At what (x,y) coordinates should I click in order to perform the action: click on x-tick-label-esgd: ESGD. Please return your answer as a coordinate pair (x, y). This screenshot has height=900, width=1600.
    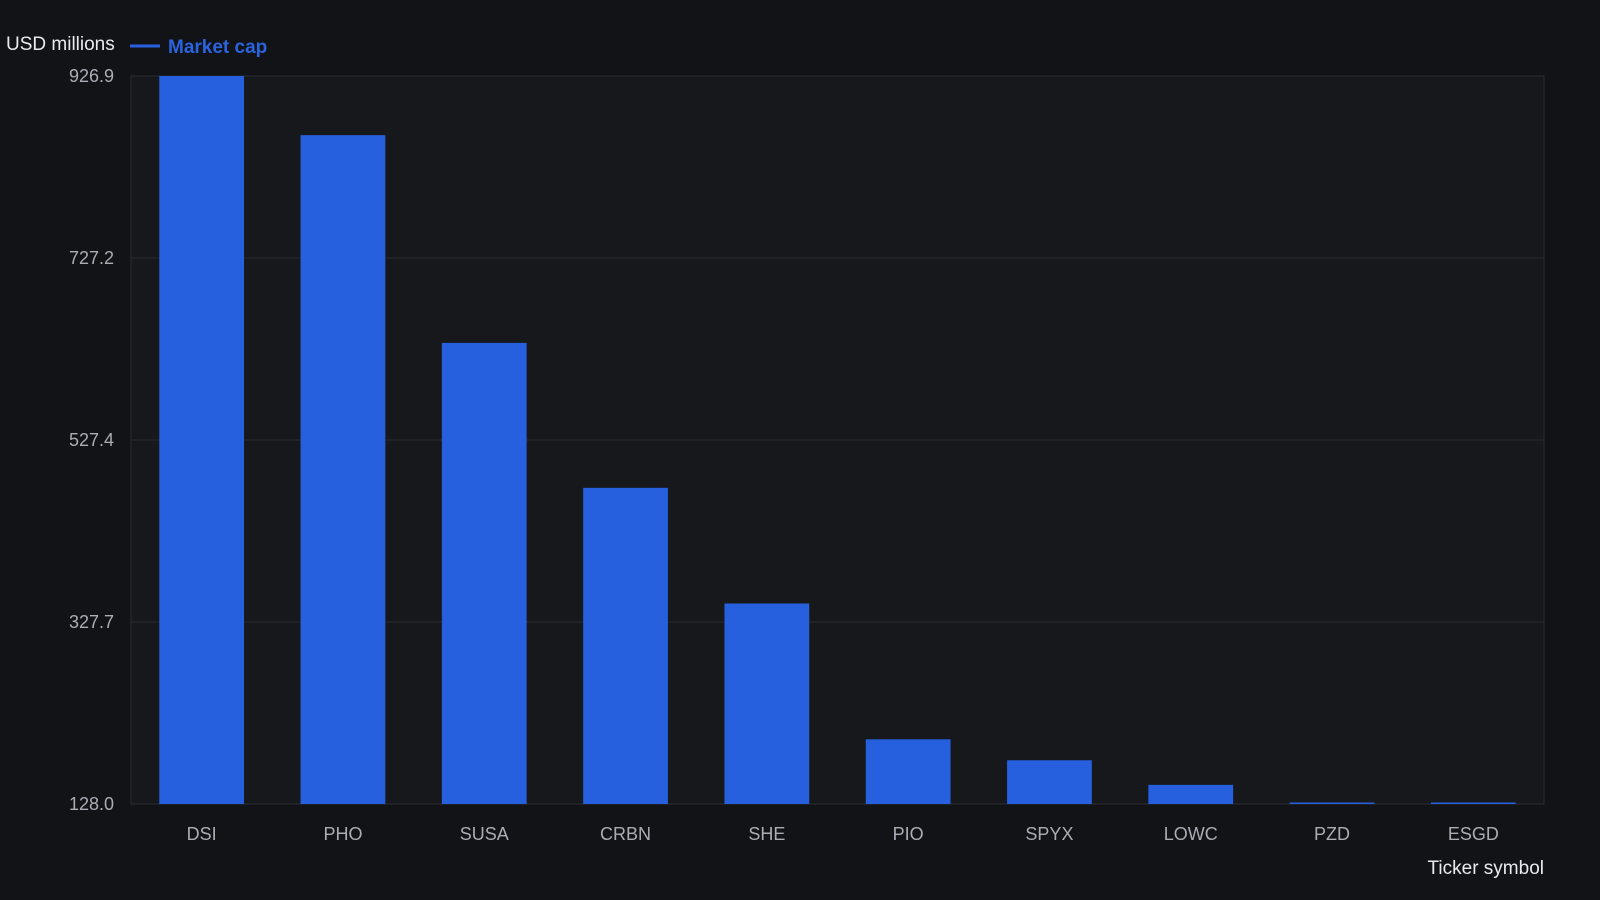
    Looking at the image, I should click on (1473, 834).